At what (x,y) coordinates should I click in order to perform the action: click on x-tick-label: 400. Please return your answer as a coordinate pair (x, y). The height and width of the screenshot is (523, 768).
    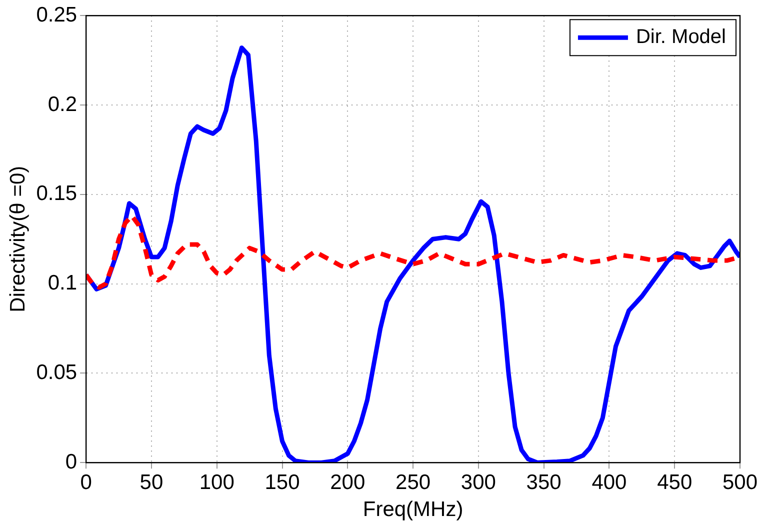
    Looking at the image, I should click on (609, 482).